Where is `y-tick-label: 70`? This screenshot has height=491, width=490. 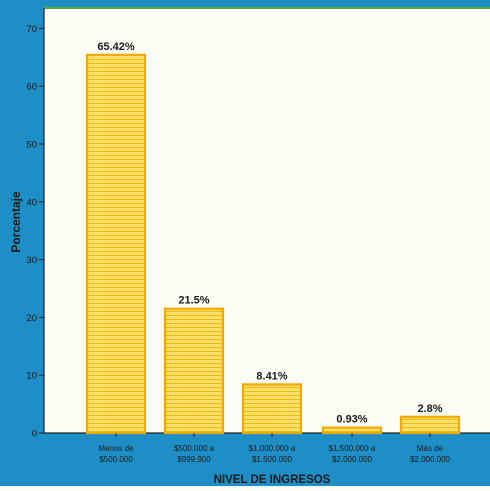
y-tick-label: 70 is located at coordinates (31, 29).